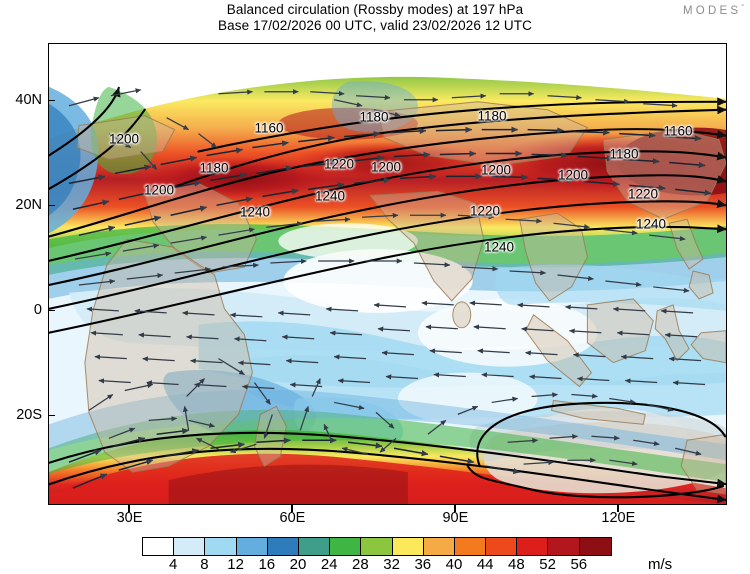 This screenshot has width=750, height=574. Describe the element at coordinates (28, 204) in the screenshot. I see `y-tick-label-20N: 20N` at that location.